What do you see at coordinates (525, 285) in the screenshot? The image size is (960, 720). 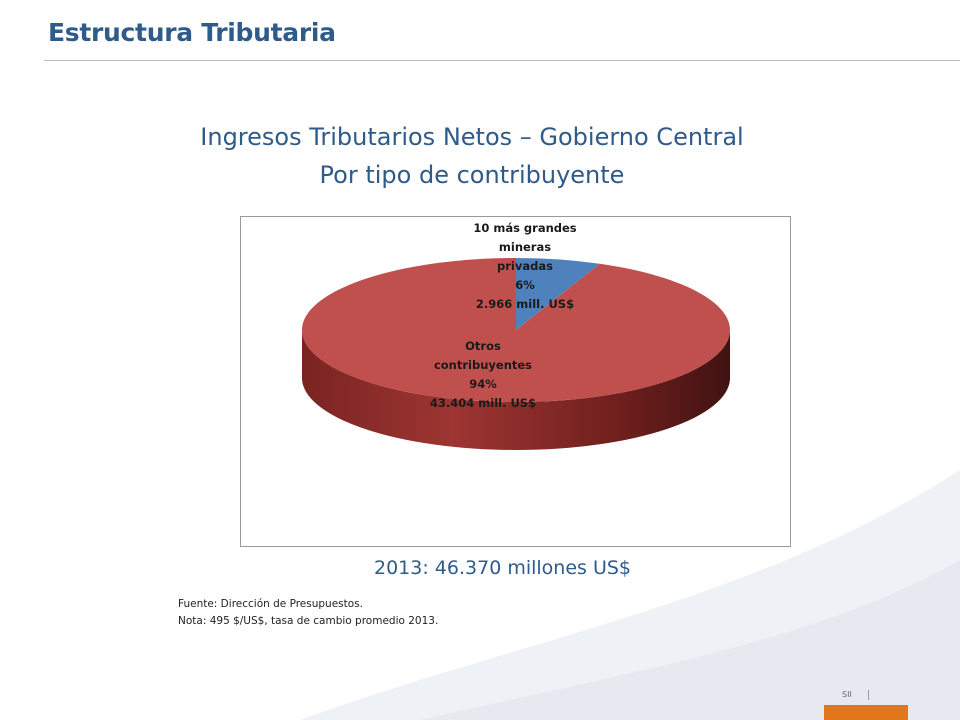 I see `slice-label-mineras-percent: 6%` at bounding box center [525, 285].